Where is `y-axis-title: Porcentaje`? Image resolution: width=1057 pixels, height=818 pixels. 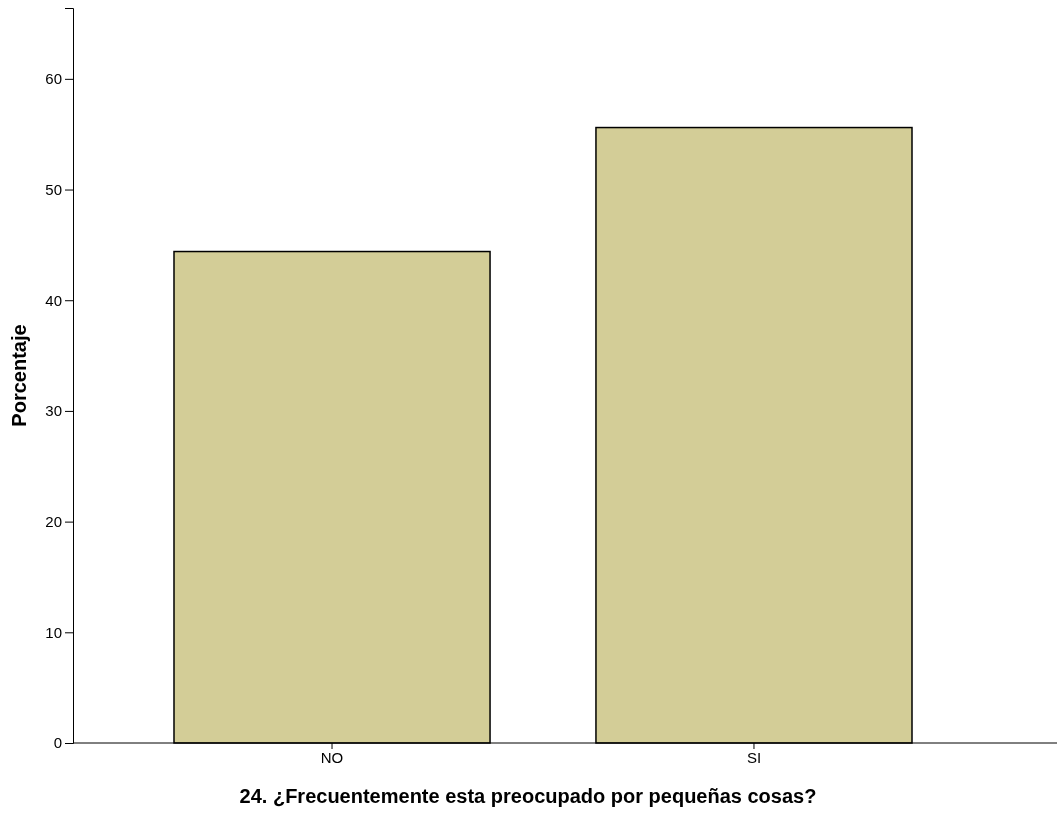 y-axis-title: Porcentaje is located at coordinates (19, 375).